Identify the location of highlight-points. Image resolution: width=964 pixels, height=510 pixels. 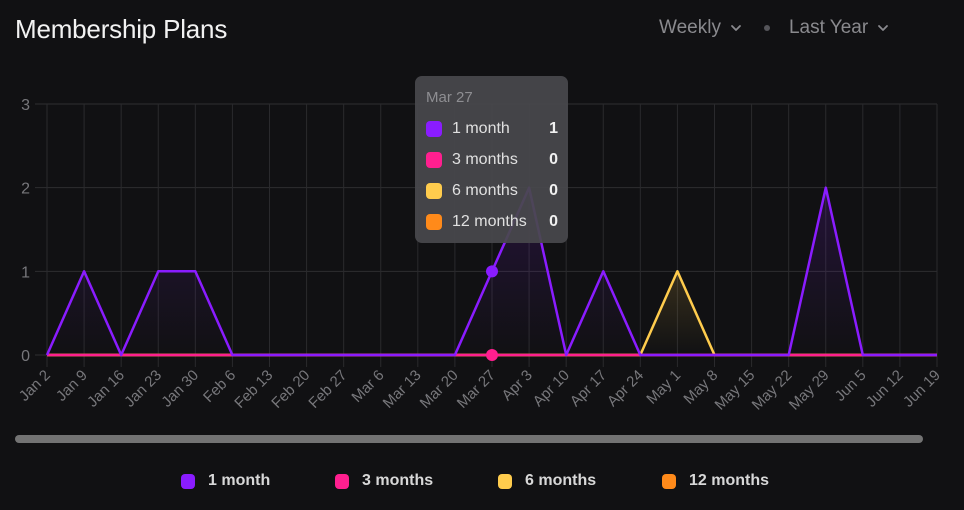
(492, 313).